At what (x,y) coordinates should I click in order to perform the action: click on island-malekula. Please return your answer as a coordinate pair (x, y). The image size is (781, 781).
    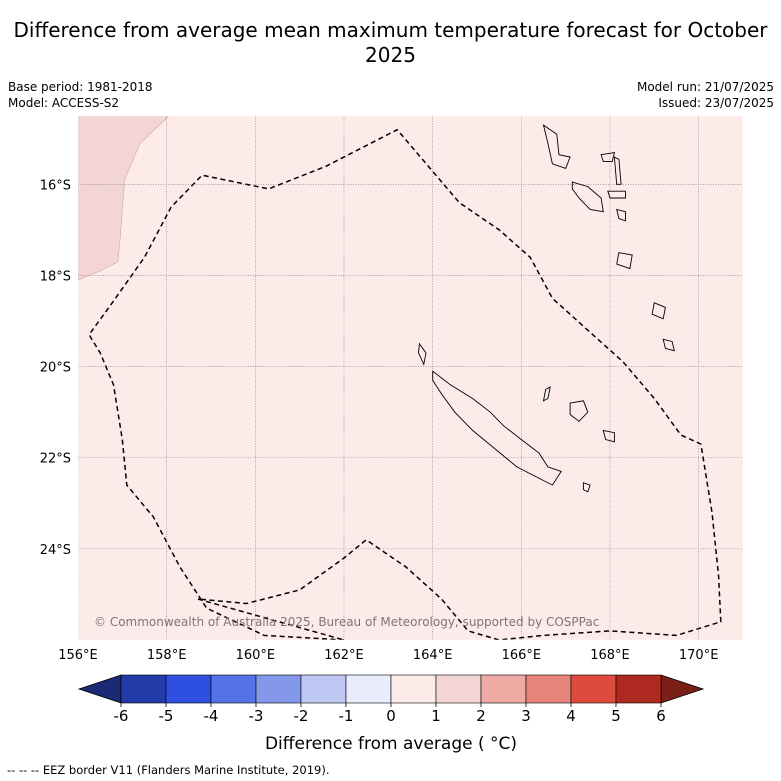
    Looking at the image, I should click on (587, 197).